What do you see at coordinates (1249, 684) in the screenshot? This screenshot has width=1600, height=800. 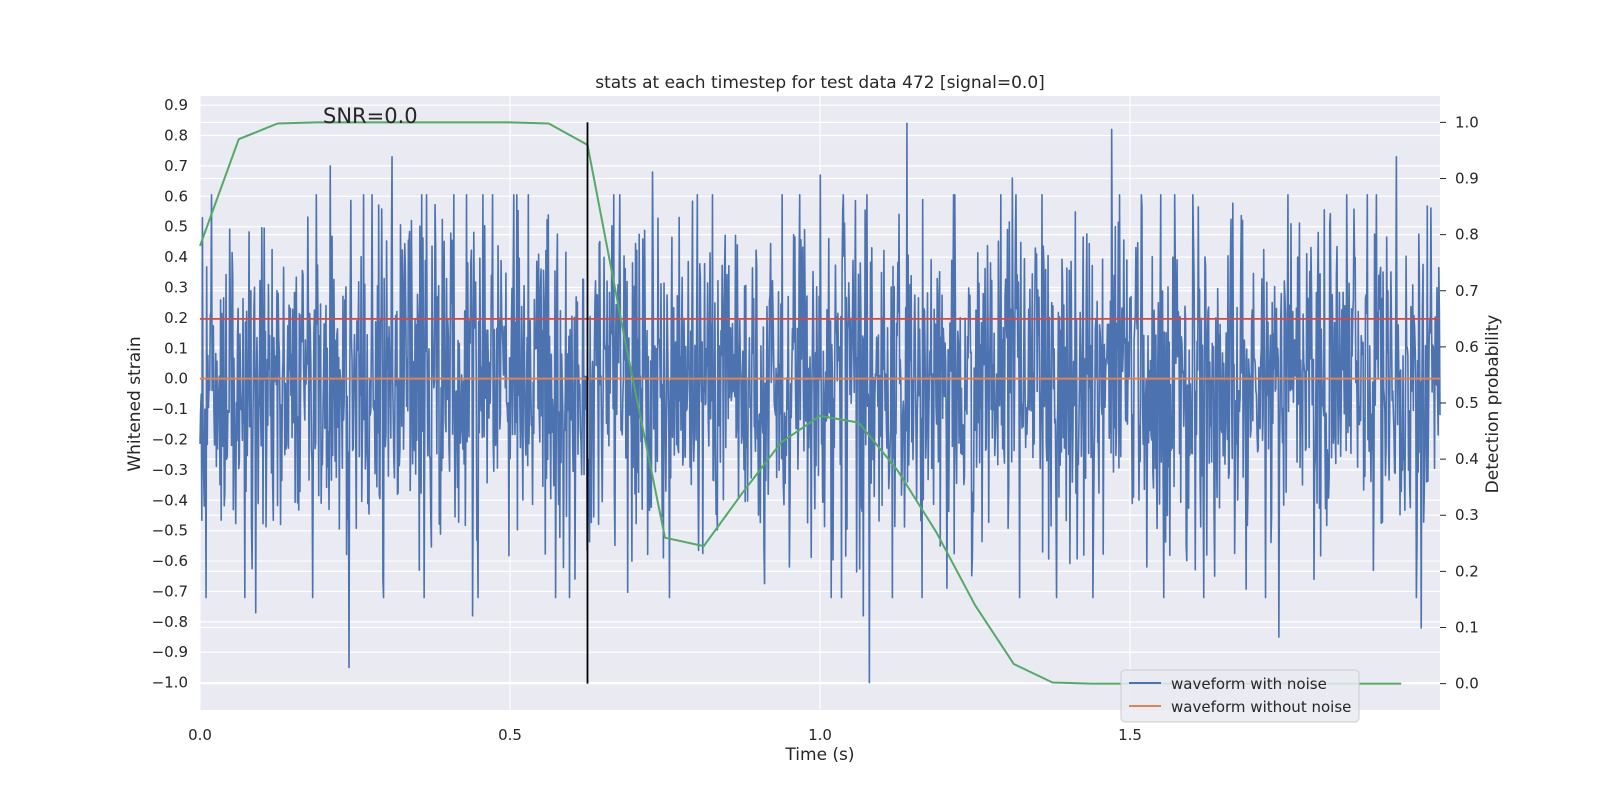 I see `legend-label-noisy: waveform with noise` at bounding box center [1249, 684].